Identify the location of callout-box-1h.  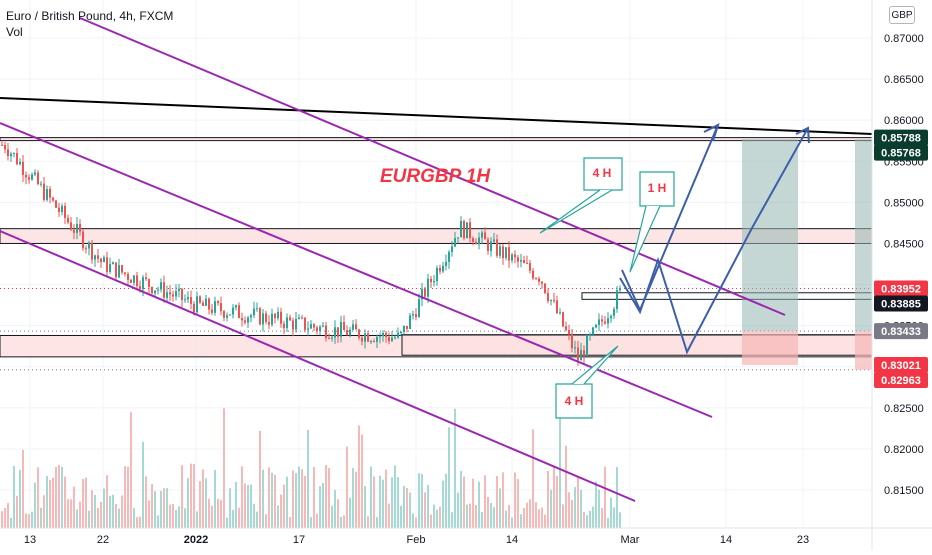
(657, 189).